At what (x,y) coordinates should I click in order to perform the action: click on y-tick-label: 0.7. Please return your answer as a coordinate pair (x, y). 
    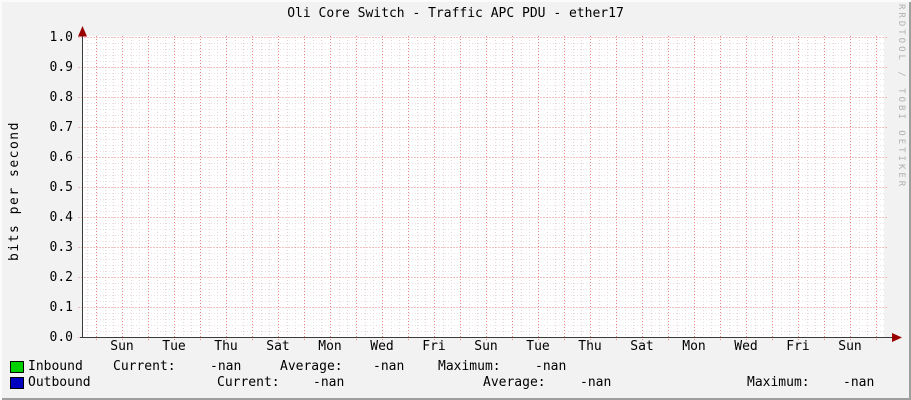
    Looking at the image, I should click on (61, 127).